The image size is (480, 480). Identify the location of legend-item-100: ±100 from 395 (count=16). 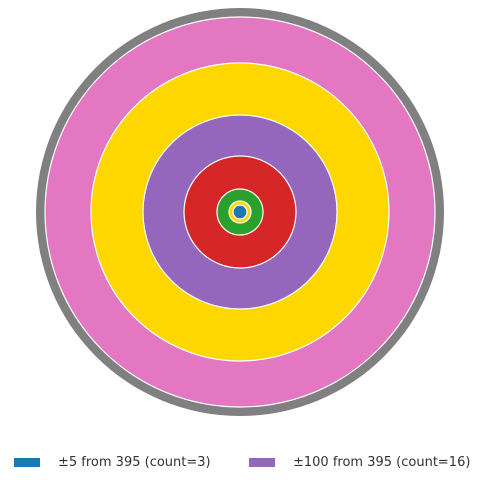
(359, 462).